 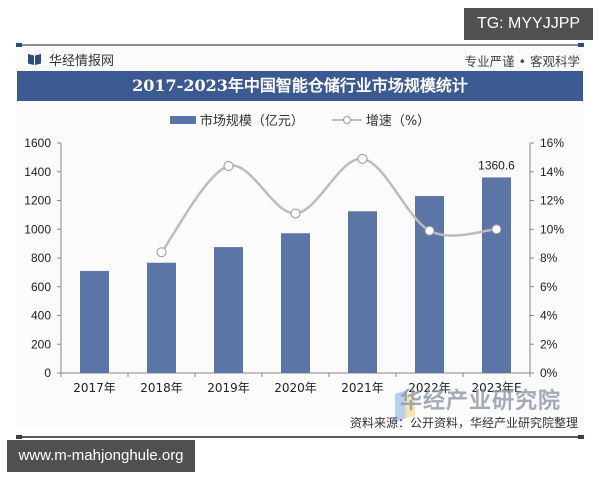 I want to click on x-tick: 2018年, so click(x=161, y=388).